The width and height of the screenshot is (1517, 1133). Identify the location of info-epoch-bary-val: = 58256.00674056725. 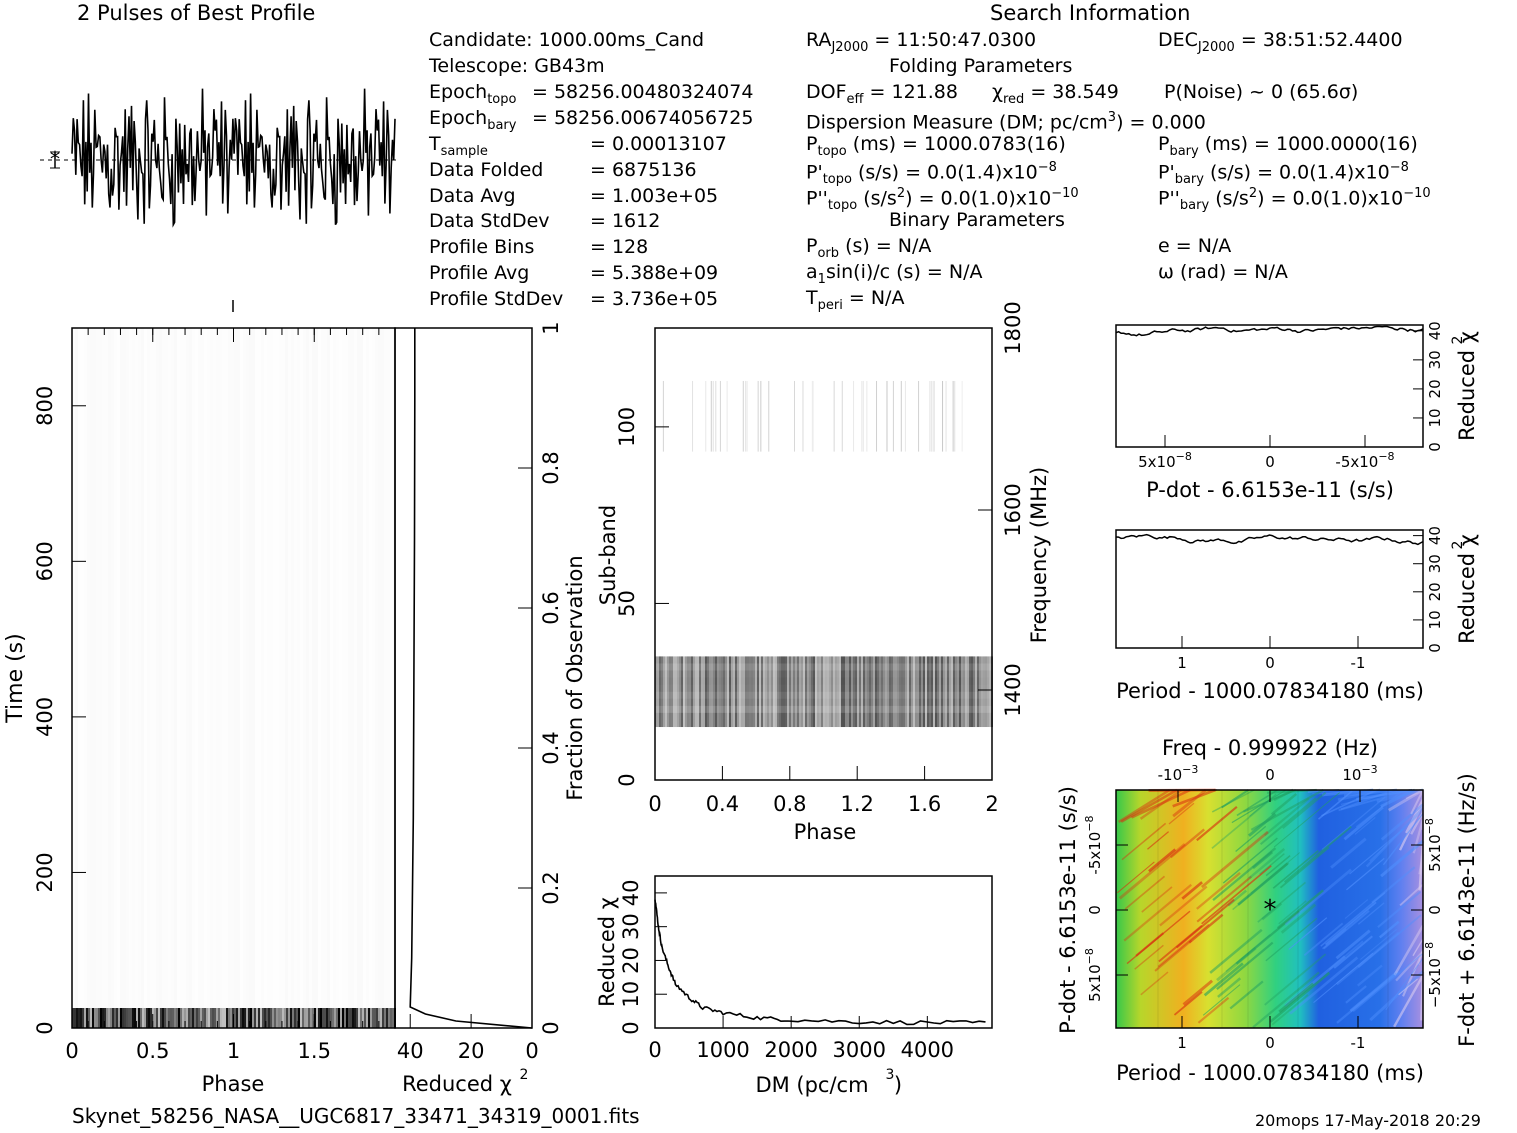
(643, 118).